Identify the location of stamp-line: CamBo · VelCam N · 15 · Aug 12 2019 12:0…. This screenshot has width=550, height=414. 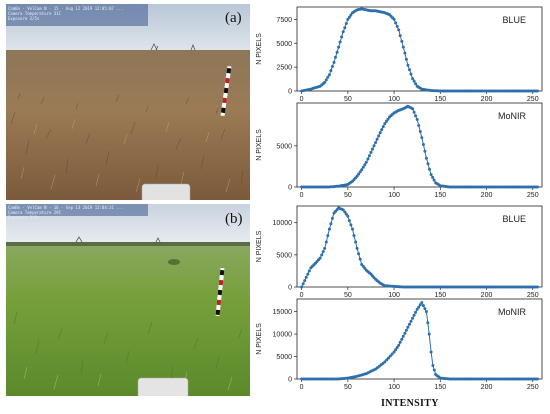
(66, 8).